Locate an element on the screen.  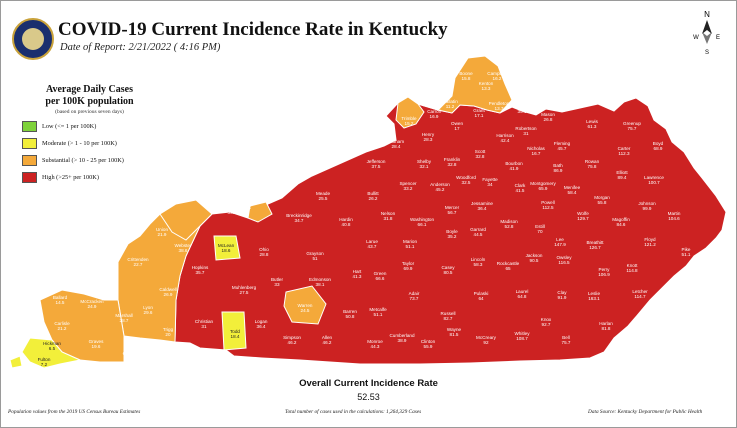
county-label: Clinton 55.9 is located at coordinates (428, 344).